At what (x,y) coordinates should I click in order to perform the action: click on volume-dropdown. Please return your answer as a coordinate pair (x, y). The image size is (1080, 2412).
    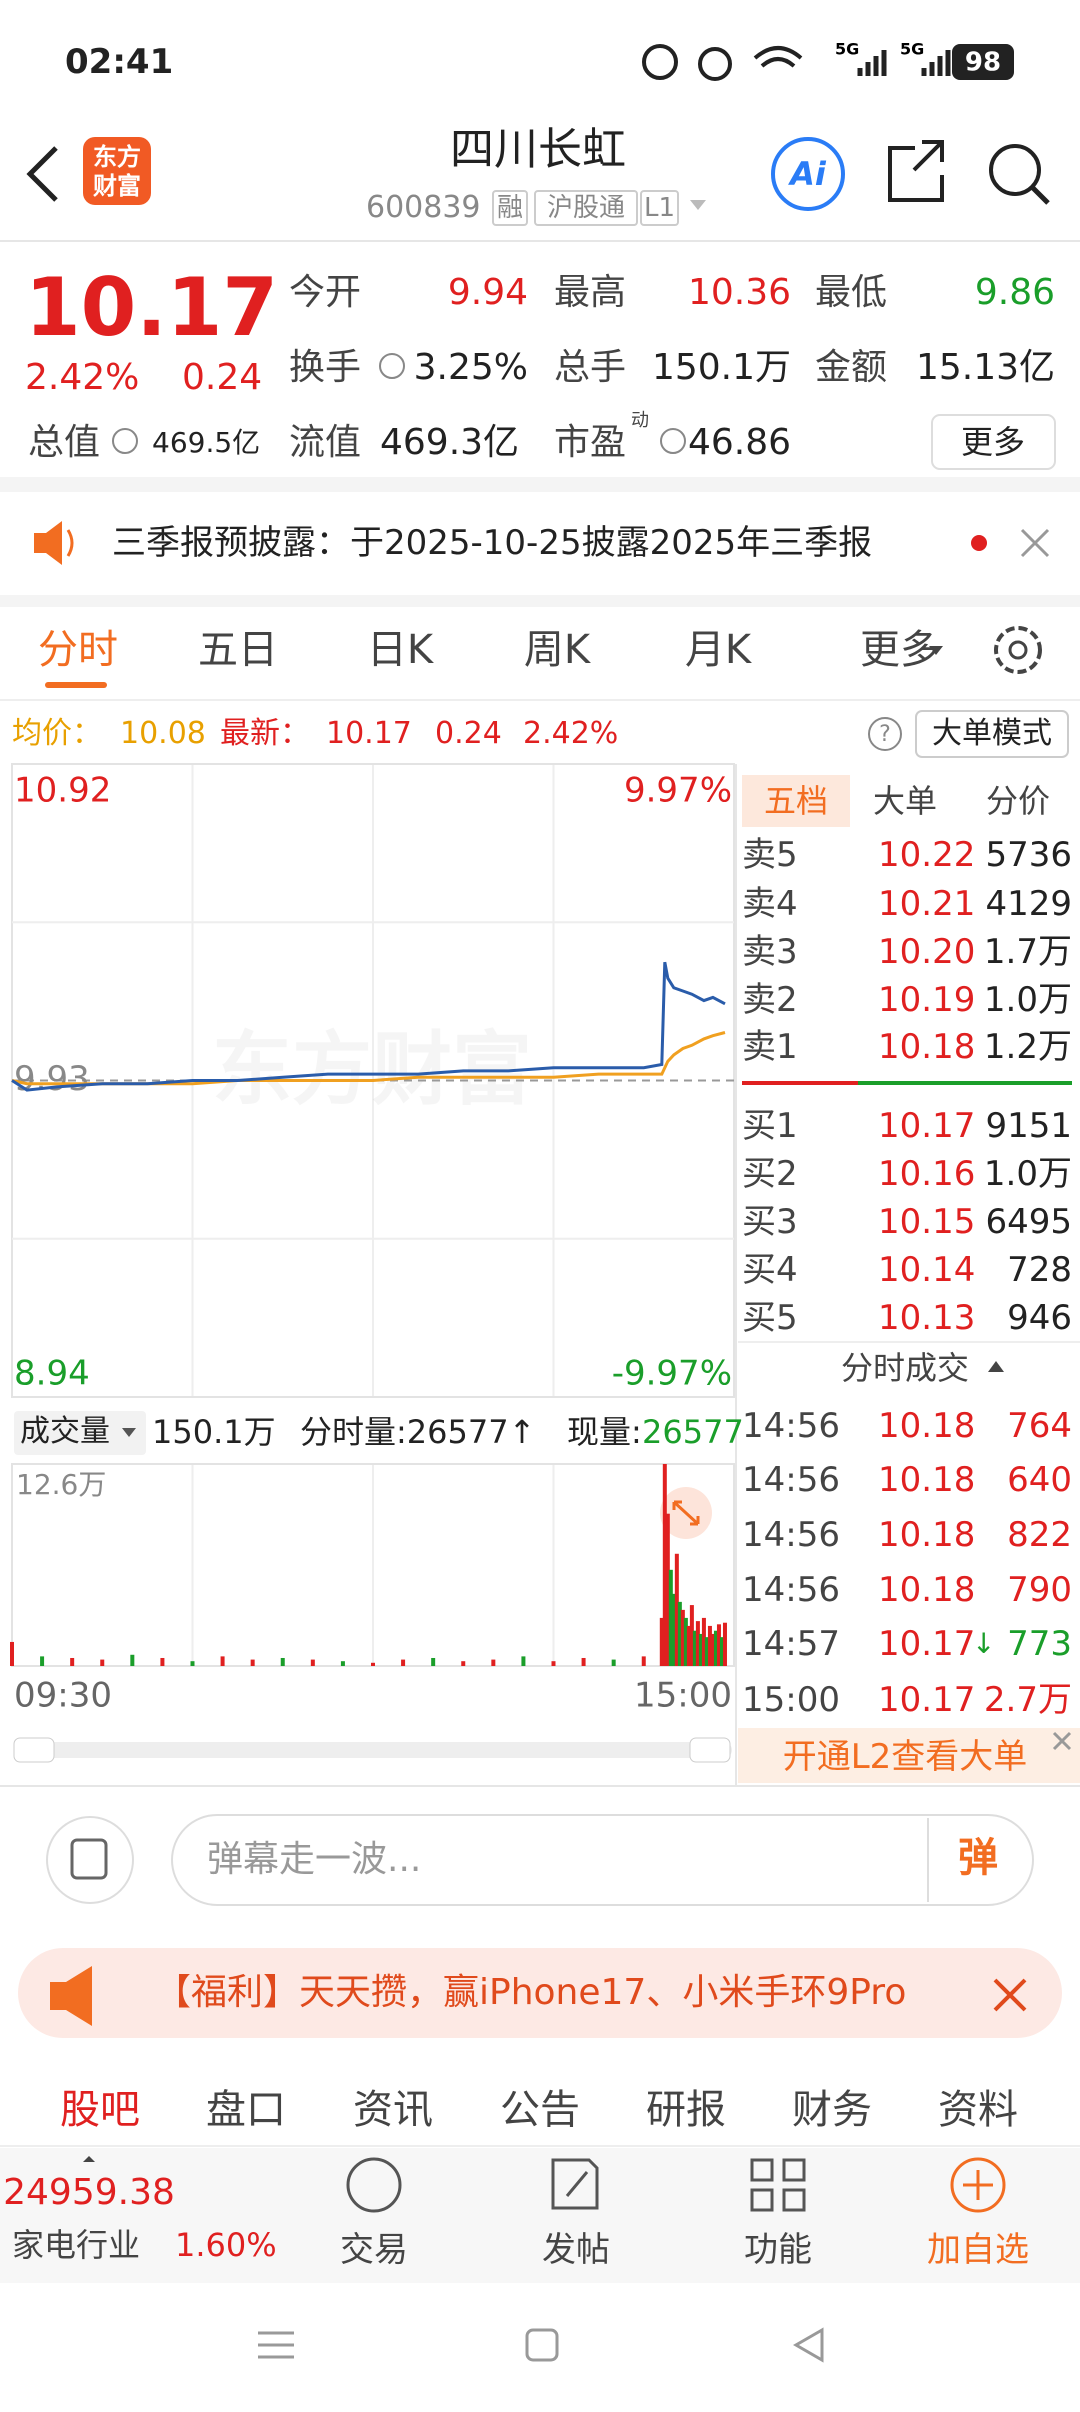
    Looking at the image, I should click on (80, 1433).